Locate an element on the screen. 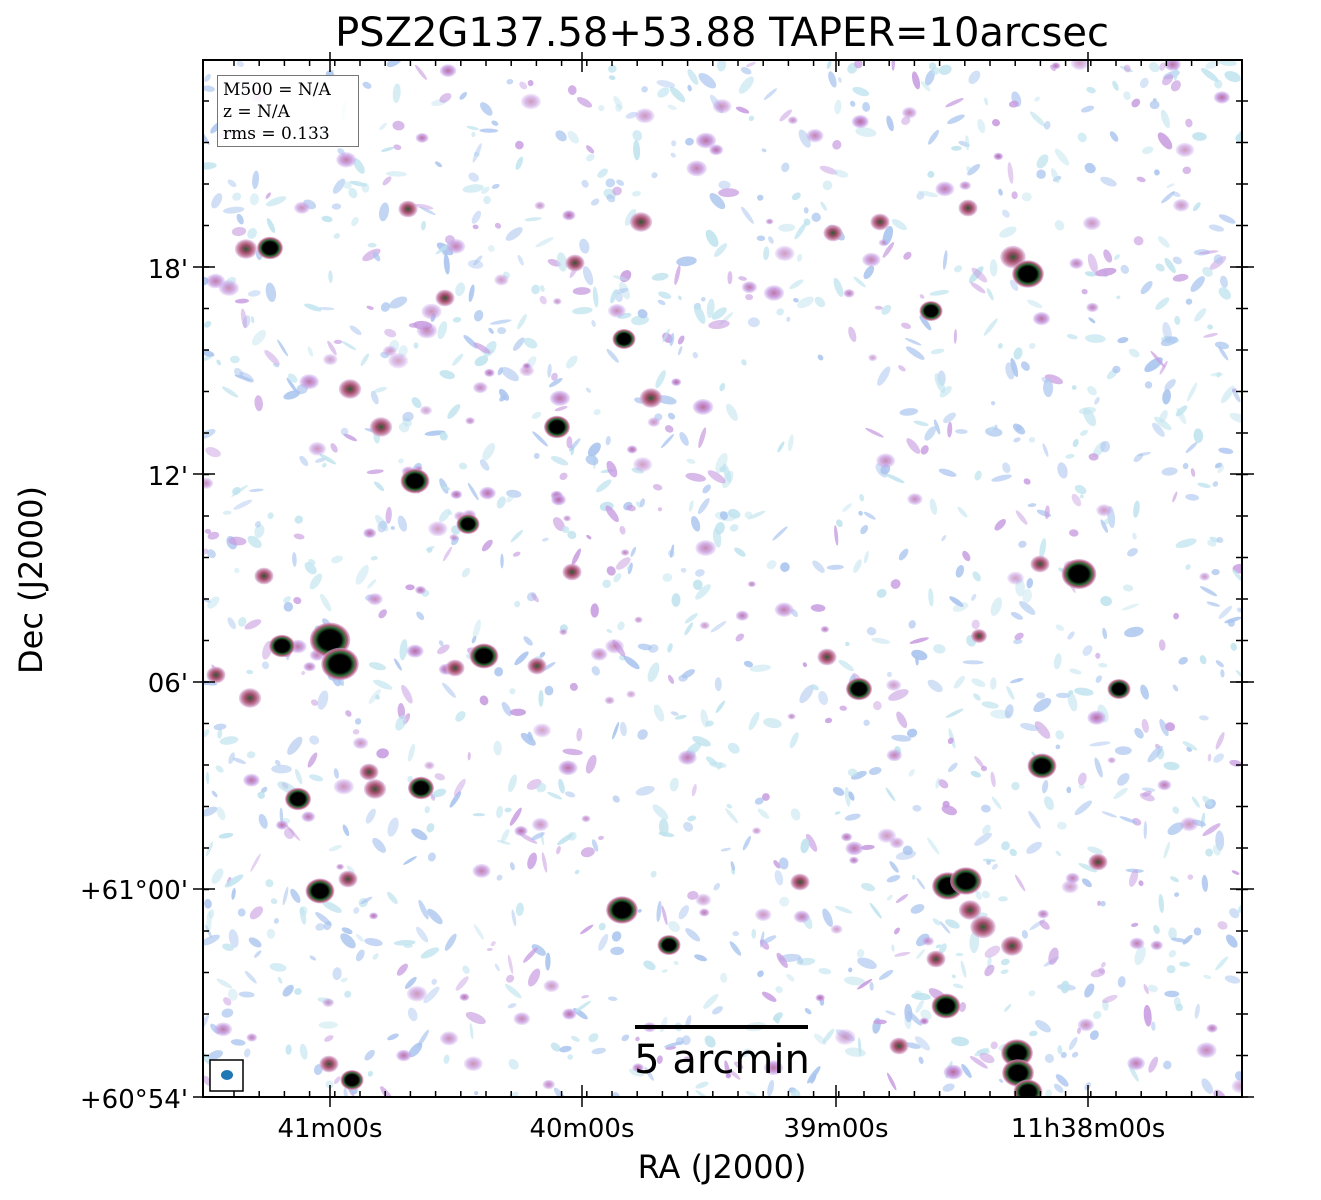  x-tick-label-41m00s: 41m00s is located at coordinates (329, 1129).